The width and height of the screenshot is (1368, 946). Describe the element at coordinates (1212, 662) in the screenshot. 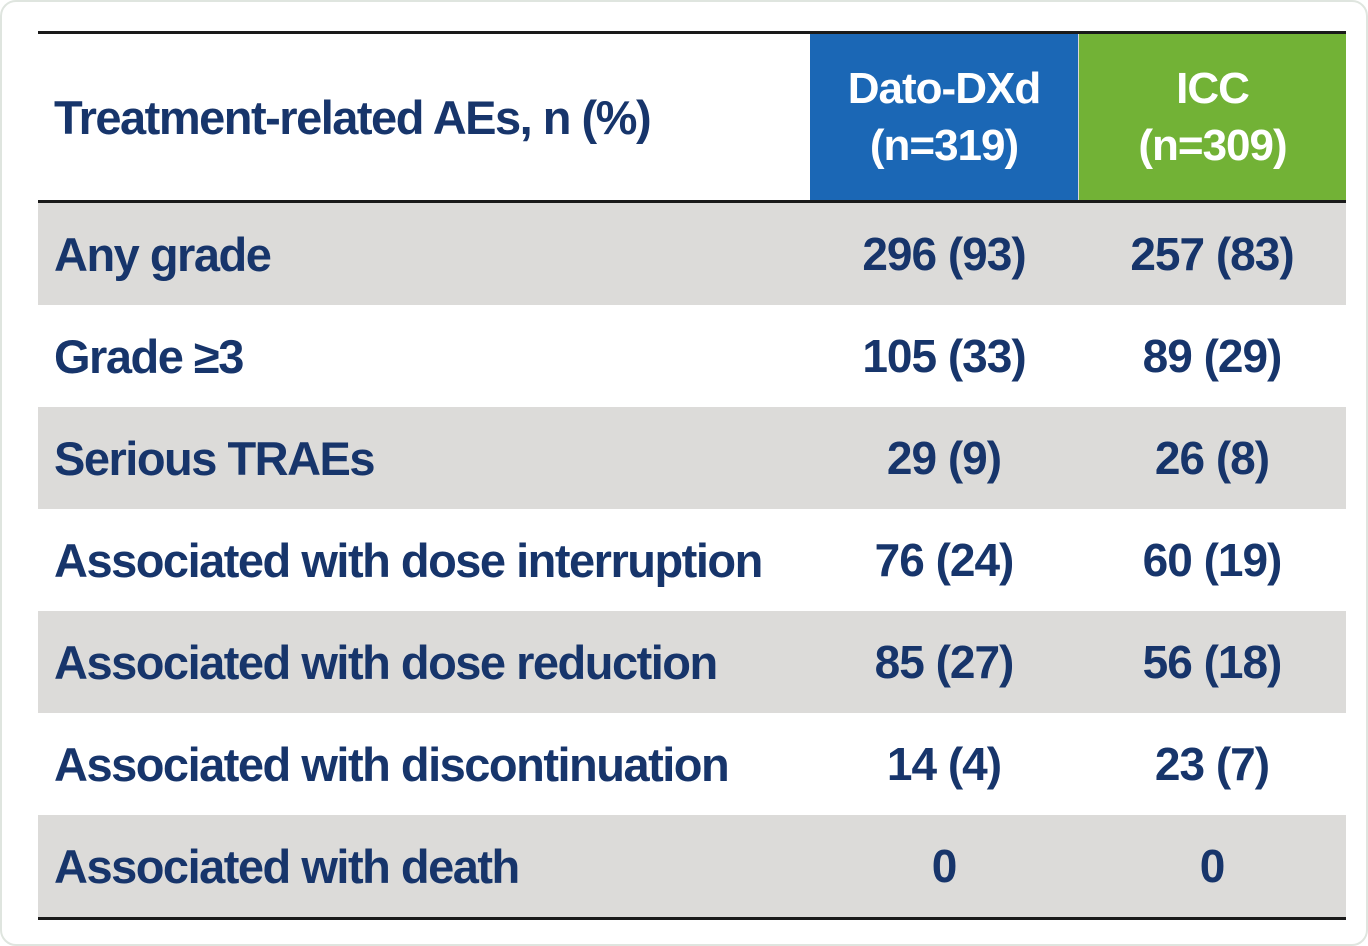

I see `icc-value: 56 (18)` at that location.